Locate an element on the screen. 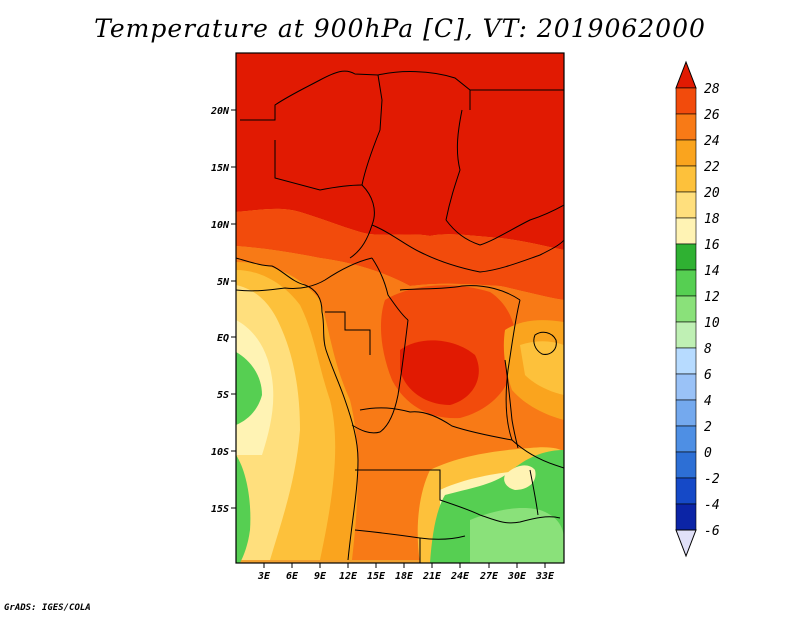 This screenshot has width=800, height=618. zone-26-band is located at coordinates (400, 254).